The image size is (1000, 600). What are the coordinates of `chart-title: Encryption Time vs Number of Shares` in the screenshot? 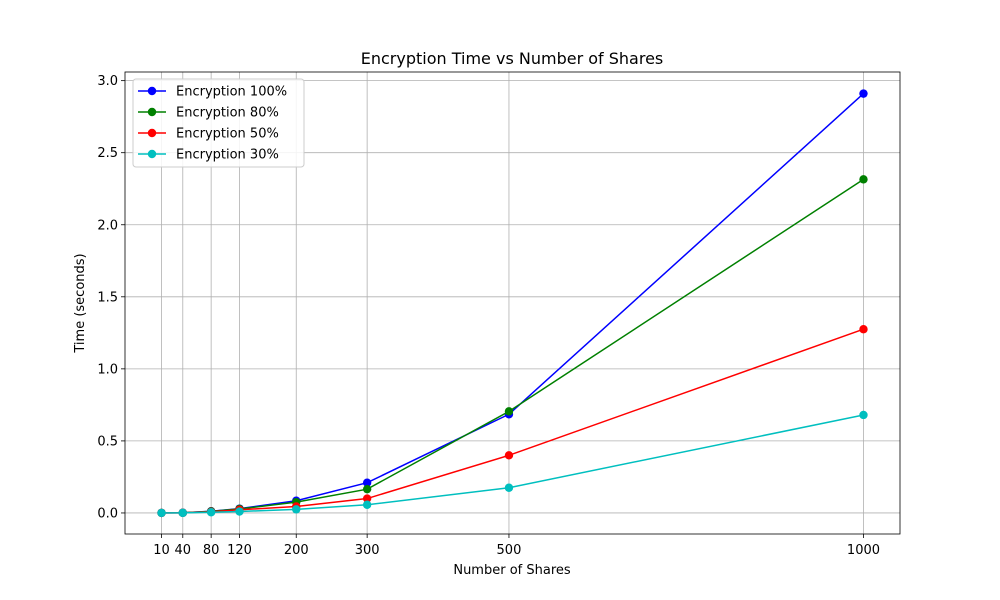 It's located at (512, 58).